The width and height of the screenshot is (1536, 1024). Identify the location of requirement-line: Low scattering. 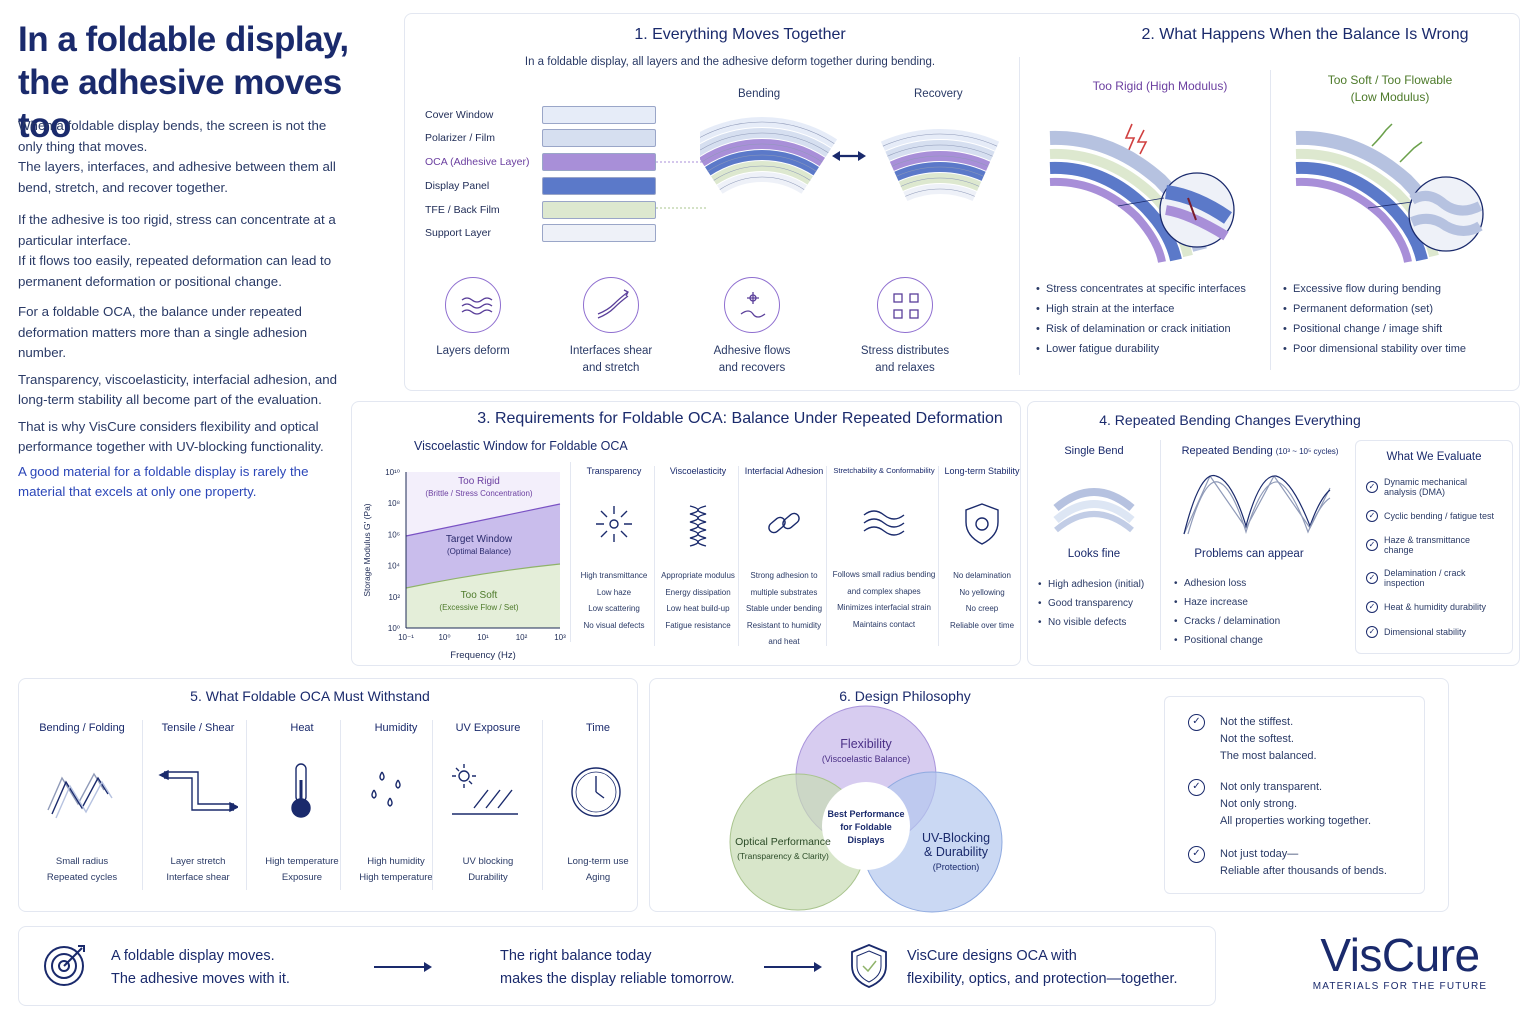
(614, 608).